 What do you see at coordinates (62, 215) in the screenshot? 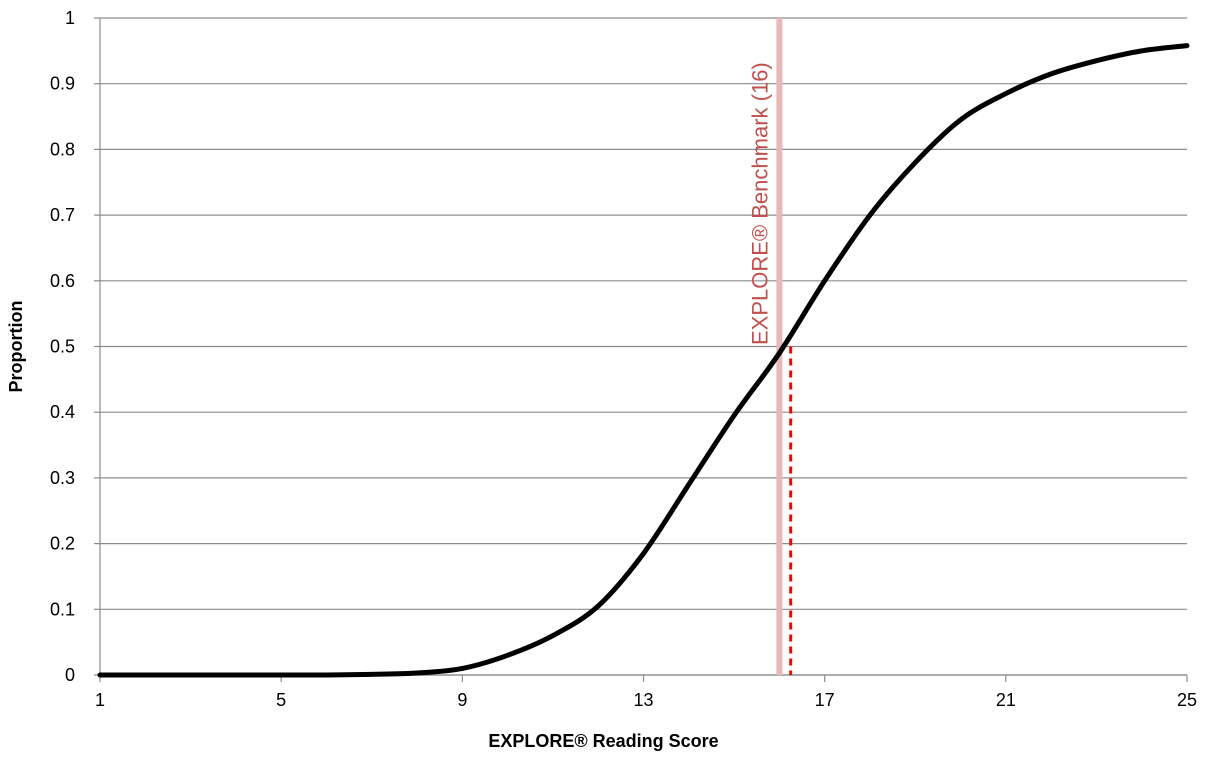
I see `y-tick-label: 0.7` at bounding box center [62, 215].